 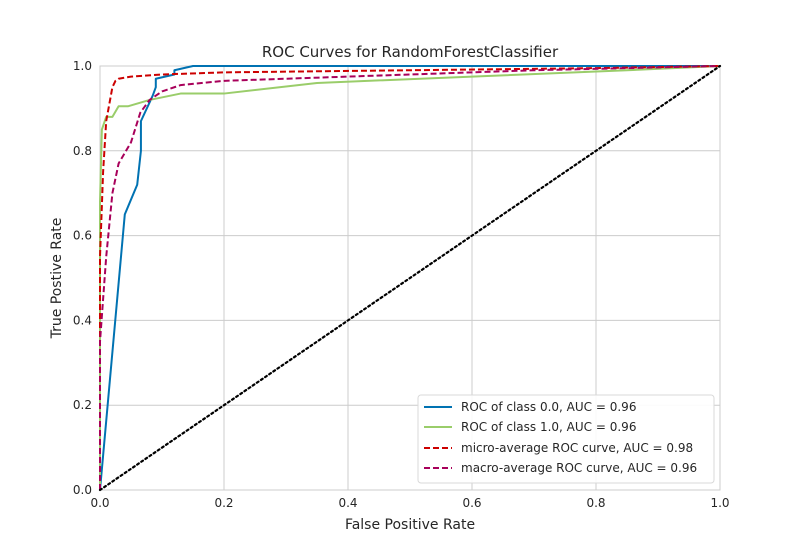 I want to click on x-axis-label: False Positive Rate, so click(x=410, y=525).